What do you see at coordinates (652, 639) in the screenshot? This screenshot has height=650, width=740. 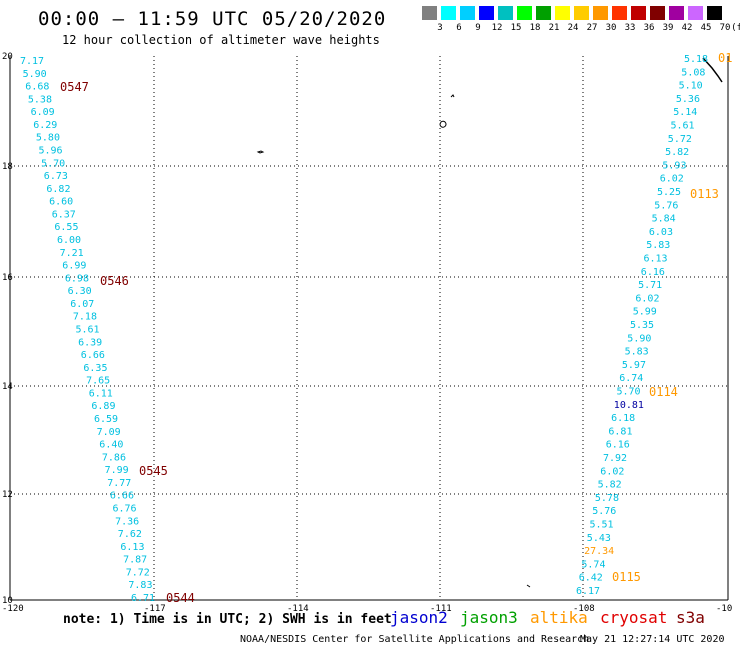 I see `generated-timestamp: May 21 12:27:14 UTC 2020` at bounding box center [652, 639].